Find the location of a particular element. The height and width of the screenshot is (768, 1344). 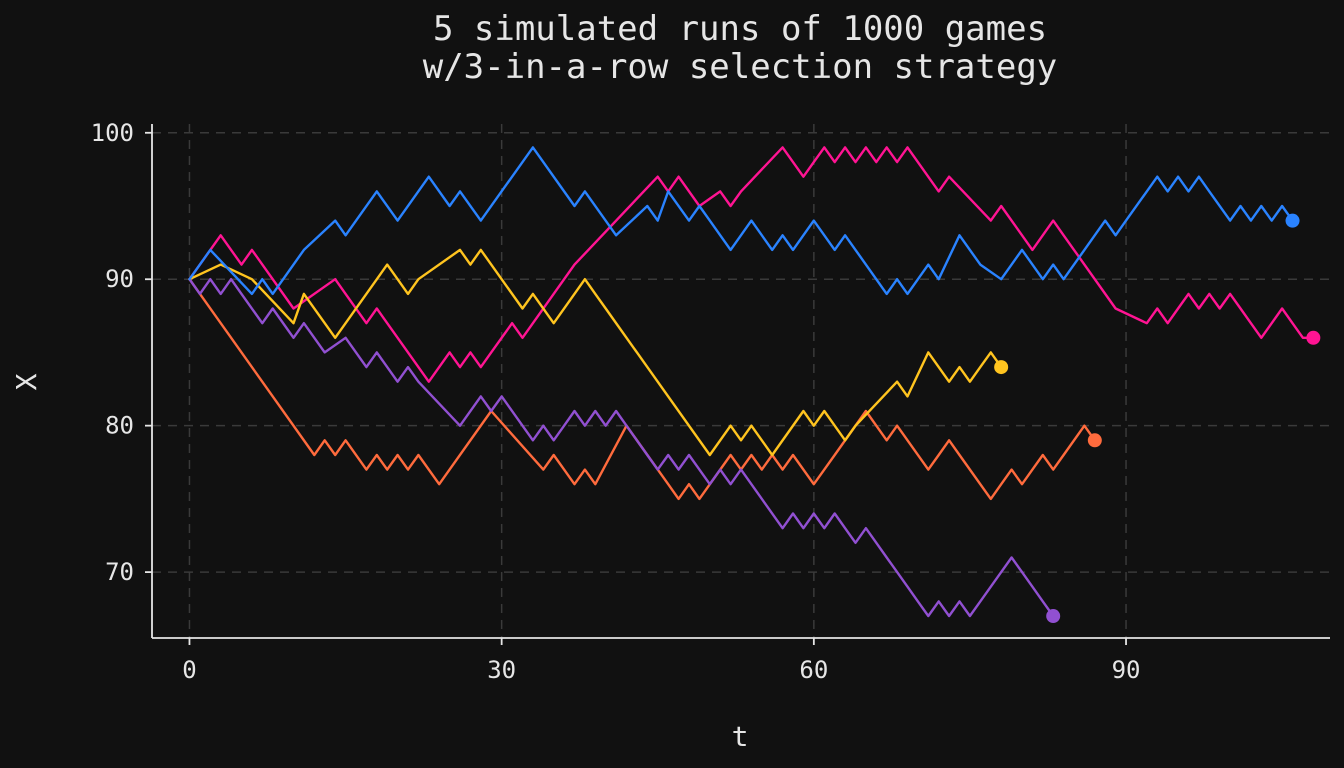

x-tick-label: 30 is located at coordinates (501, 670).